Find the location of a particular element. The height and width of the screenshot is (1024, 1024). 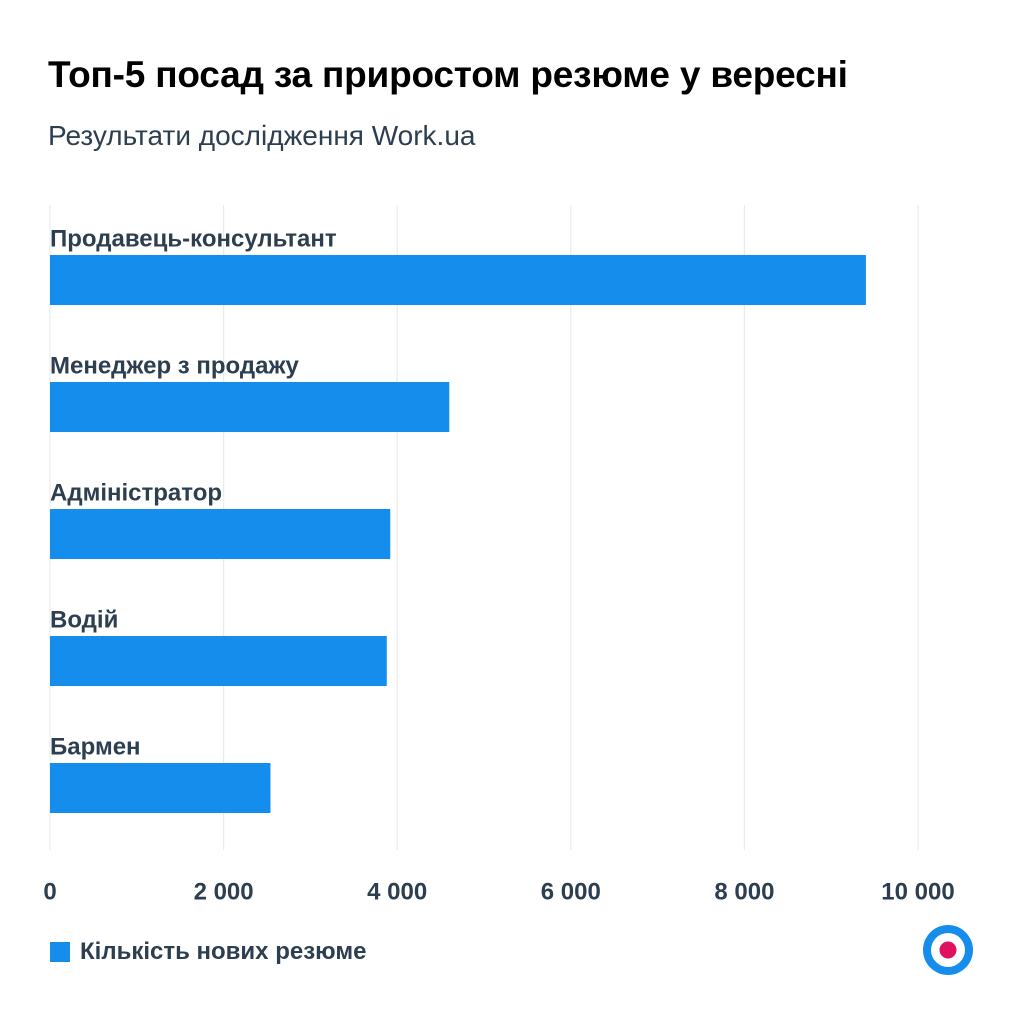

x-tick-label: 0 is located at coordinates (49, 891).